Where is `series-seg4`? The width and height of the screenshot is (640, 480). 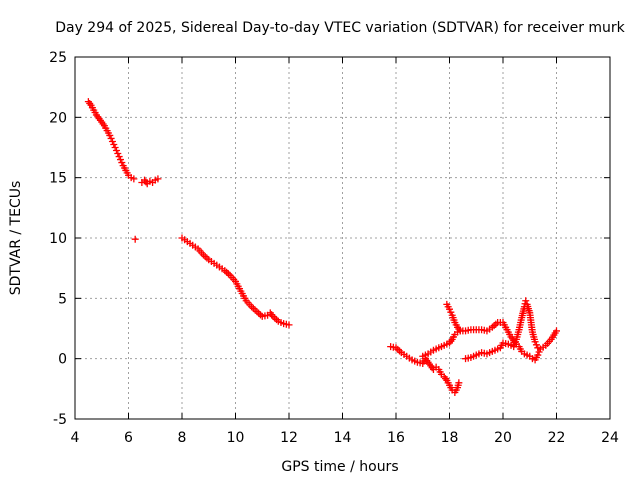 series-seg4 is located at coordinates (425, 369).